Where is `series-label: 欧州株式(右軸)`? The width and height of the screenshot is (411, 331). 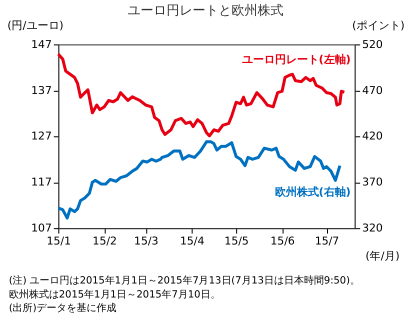
series-label: 欧州株式(右軸) is located at coordinates (312, 192).